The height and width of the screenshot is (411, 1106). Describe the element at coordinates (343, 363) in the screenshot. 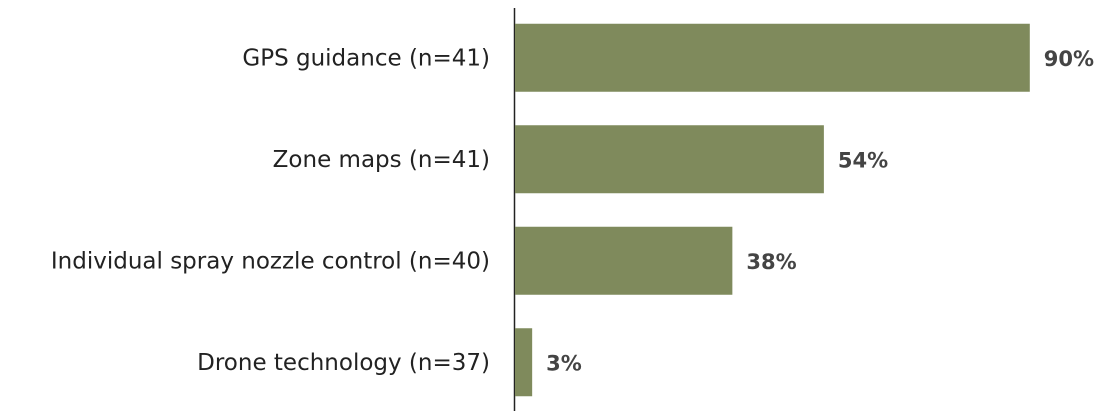

I see `category-label: Drone technology (n=37)` at that location.